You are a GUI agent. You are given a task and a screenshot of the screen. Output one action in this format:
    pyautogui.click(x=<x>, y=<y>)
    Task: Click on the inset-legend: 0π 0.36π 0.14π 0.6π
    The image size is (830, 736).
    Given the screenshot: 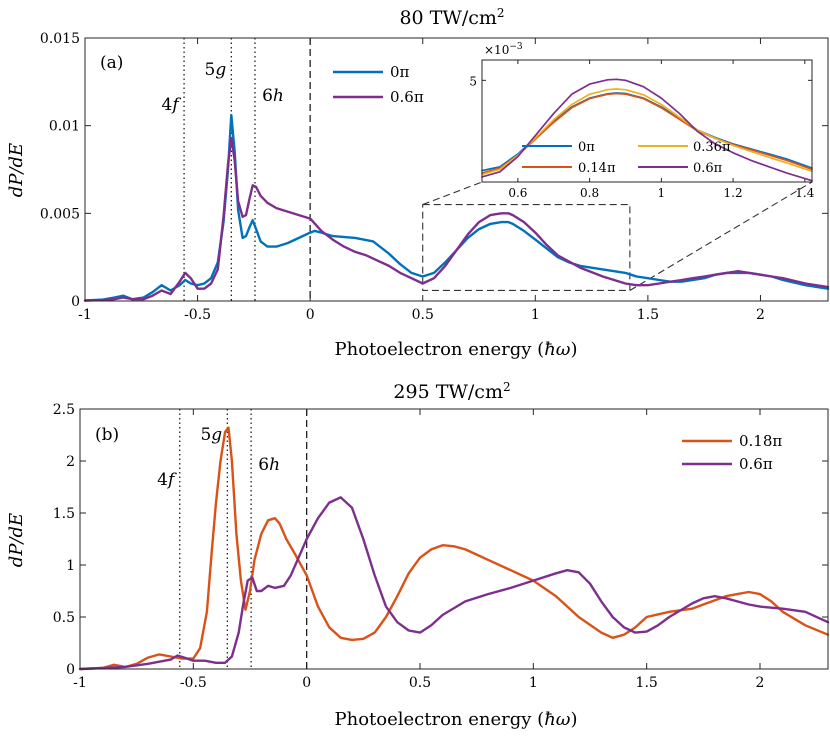 What is the action you would take?
    pyautogui.click(x=626, y=158)
    